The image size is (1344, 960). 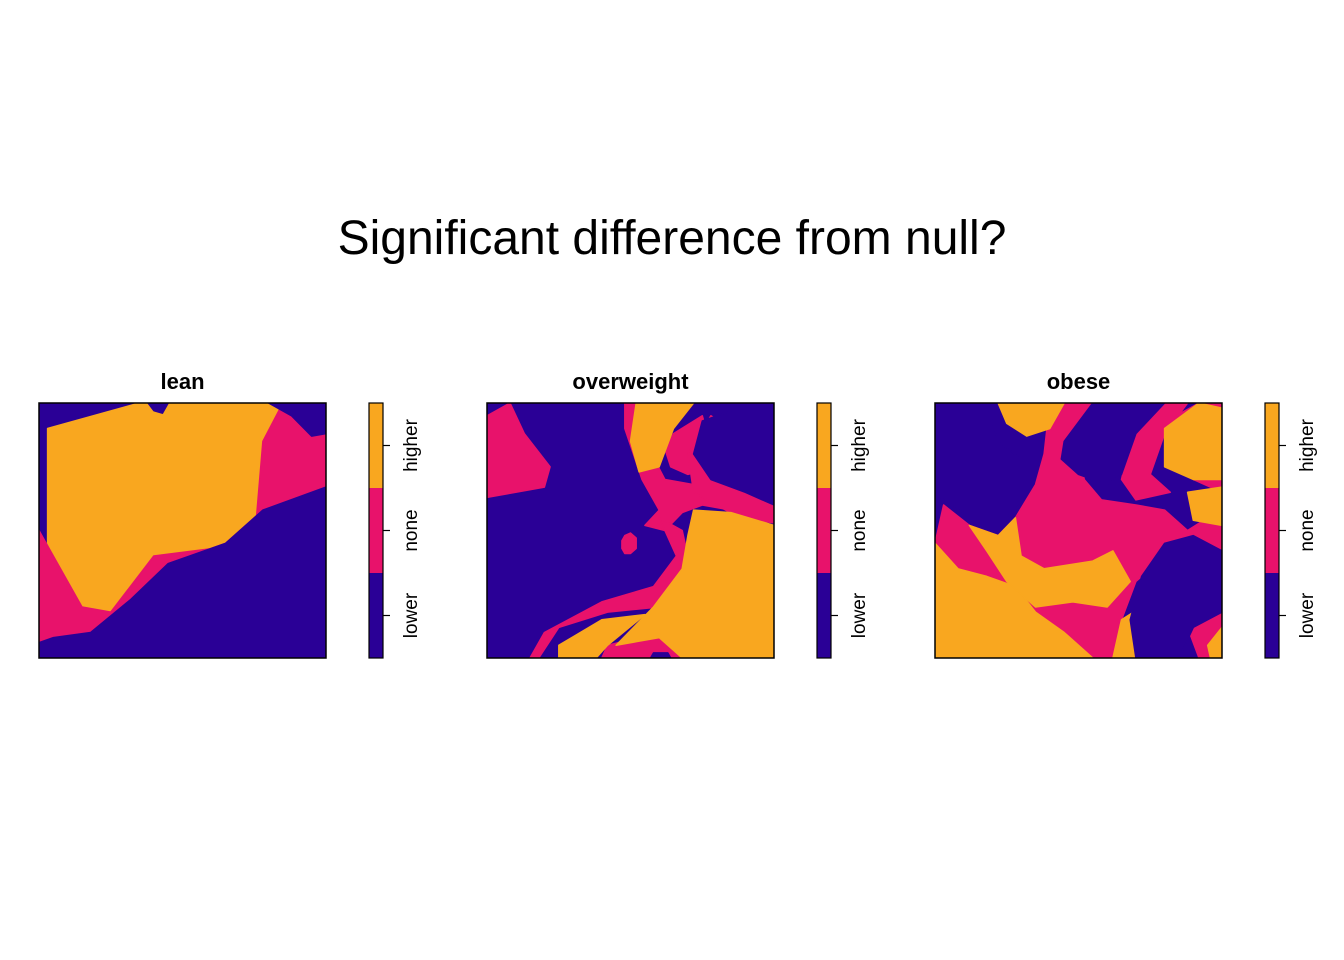 I want to click on panel-obese: obese lower none higher, so click(x=1126, y=514).